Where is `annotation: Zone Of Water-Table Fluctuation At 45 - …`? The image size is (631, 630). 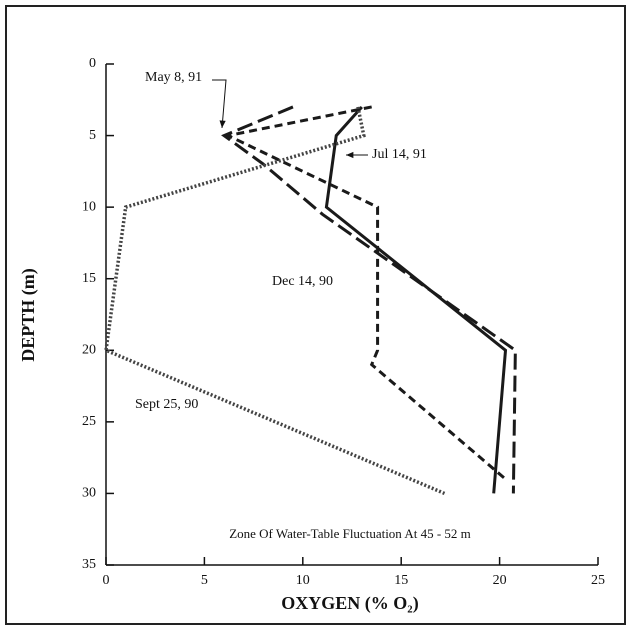
annotation: Zone Of Water-Table Fluctuation At 45 - … is located at coordinates (350, 533).